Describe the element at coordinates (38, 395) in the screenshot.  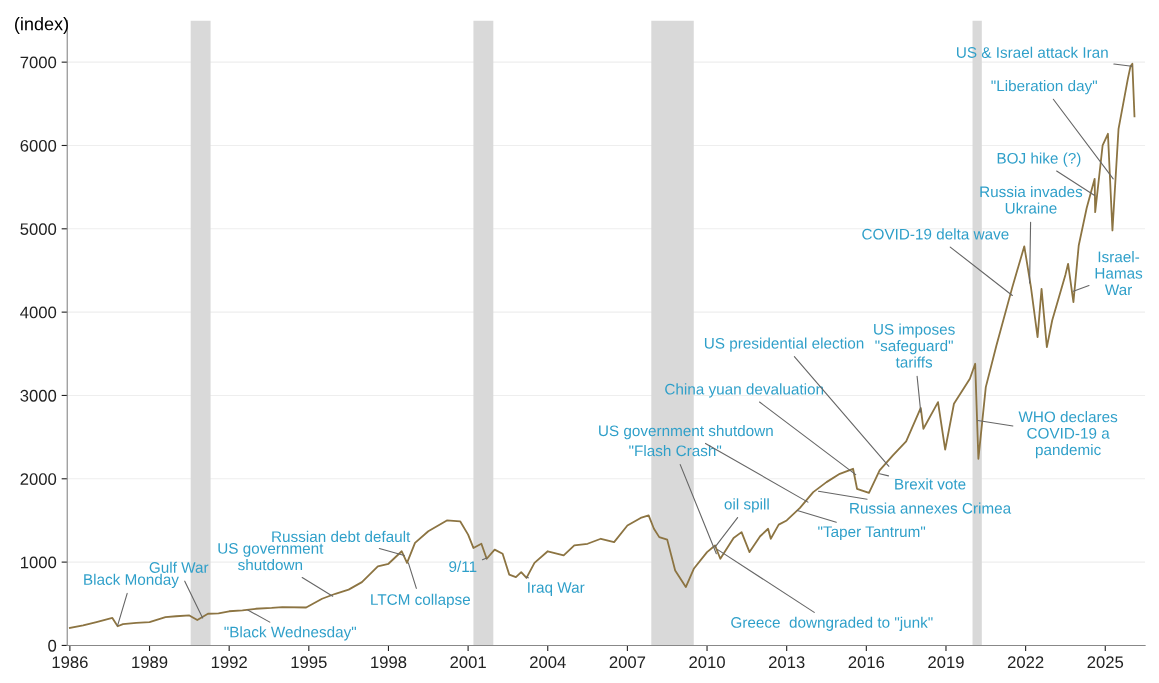
I see `y-tick-label: 3000` at that location.